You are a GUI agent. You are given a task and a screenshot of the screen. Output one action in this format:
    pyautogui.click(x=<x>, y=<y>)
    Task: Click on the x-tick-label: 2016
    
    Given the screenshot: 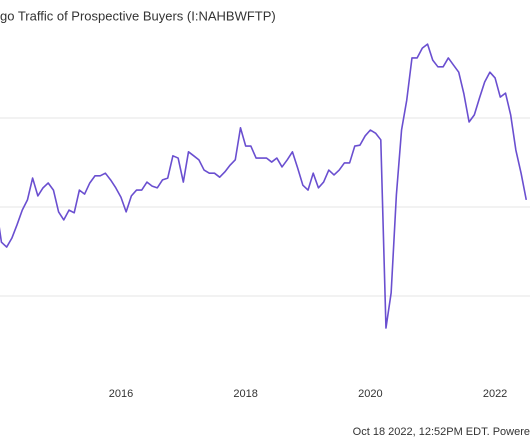 What is the action you would take?
    pyautogui.click(x=121, y=394)
    